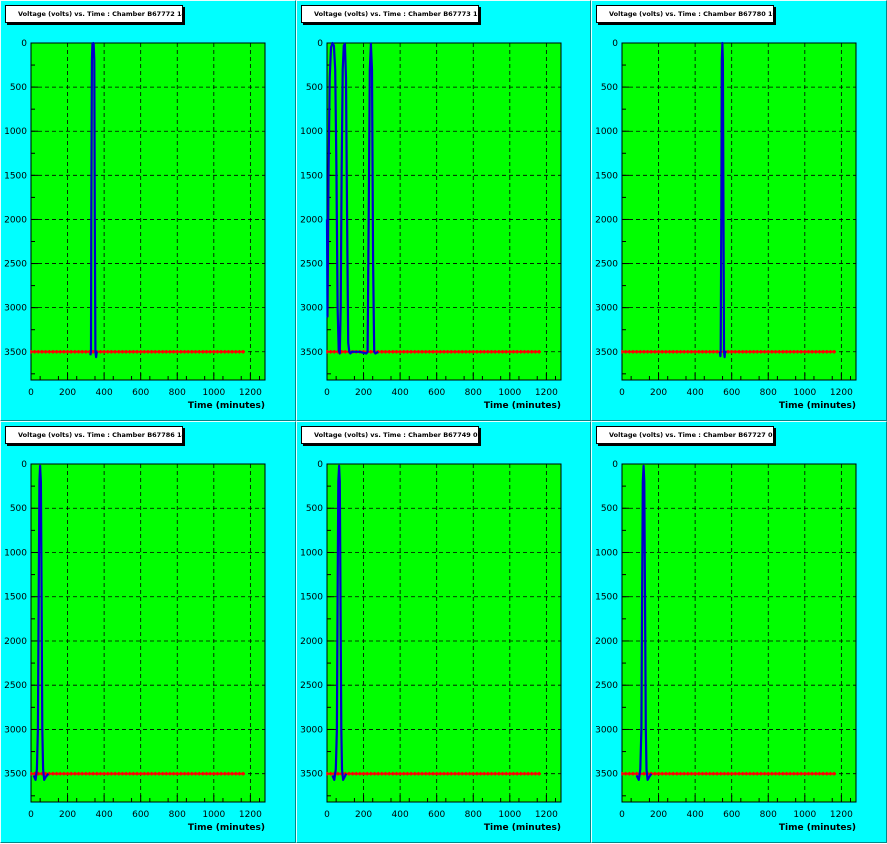 The height and width of the screenshot is (844, 887). What do you see at coordinates (320, 44) in the screenshot?
I see `y-tick-label: 0` at bounding box center [320, 44].